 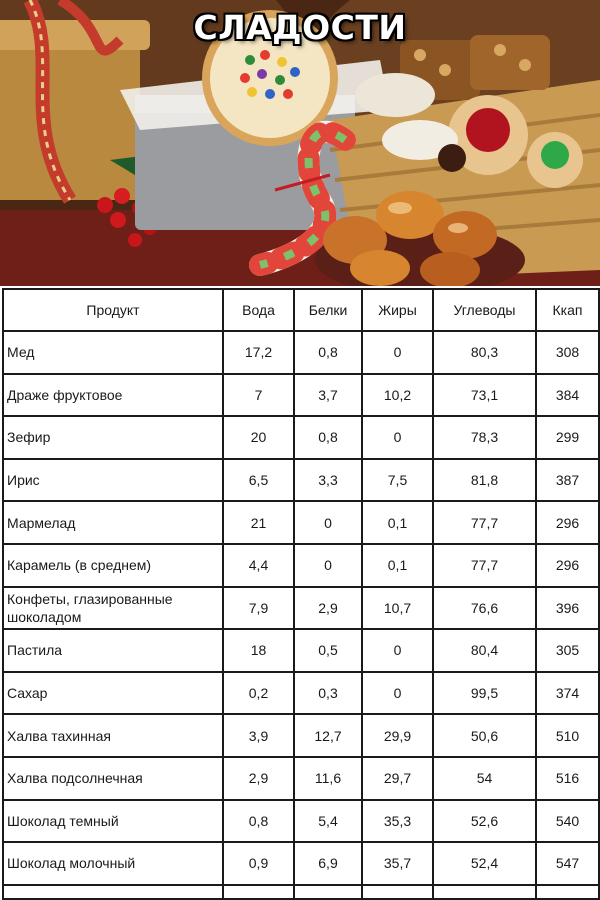 I want to click on cell-protein: 2,9, so click(x=328, y=608).